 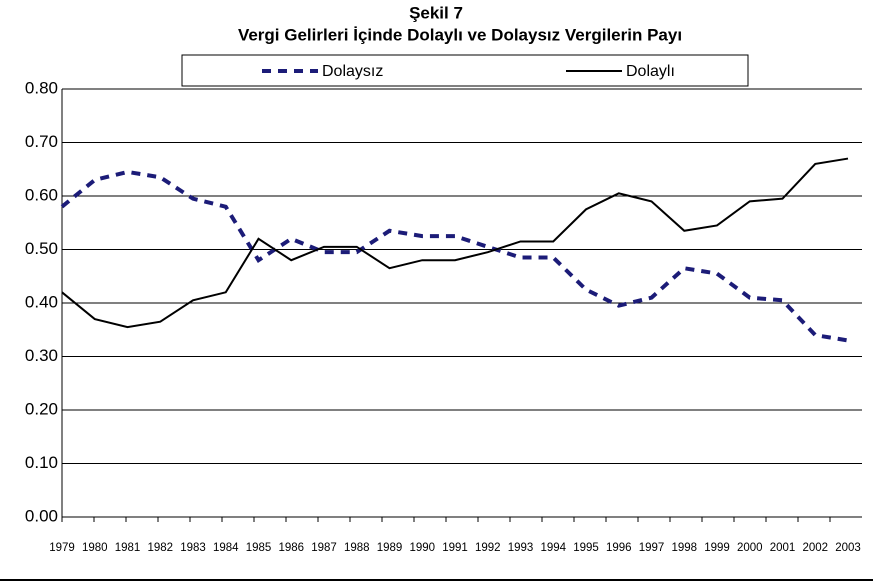 What do you see at coordinates (291, 548) in the screenshot?
I see `x-tick-label: 1986` at bounding box center [291, 548].